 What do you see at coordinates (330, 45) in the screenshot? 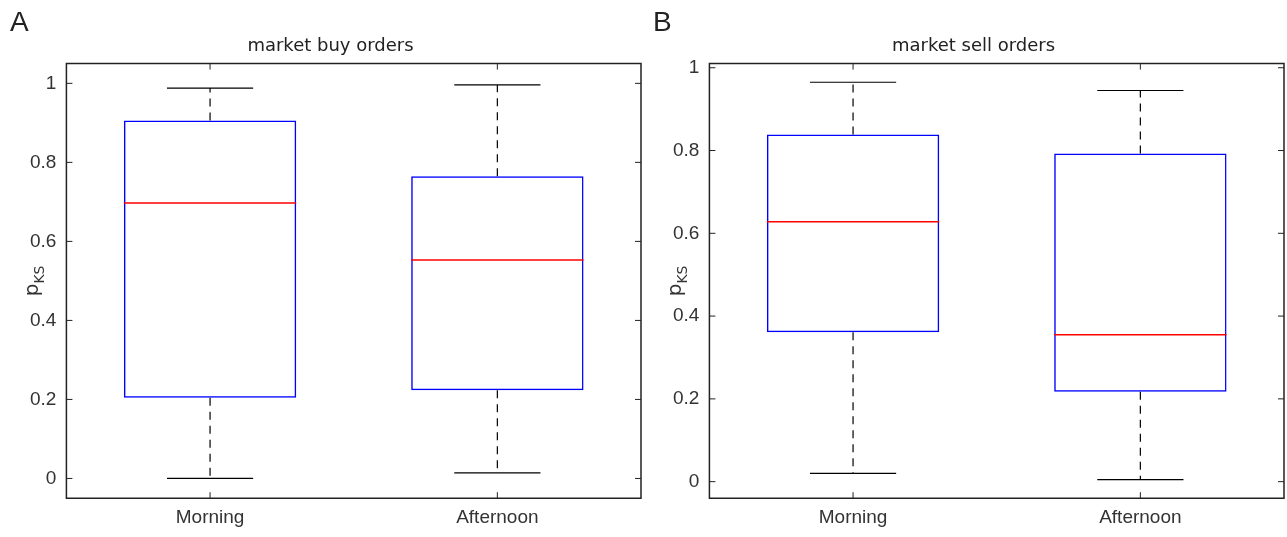
I see `chart-title: market buy orders` at bounding box center [330, 45].